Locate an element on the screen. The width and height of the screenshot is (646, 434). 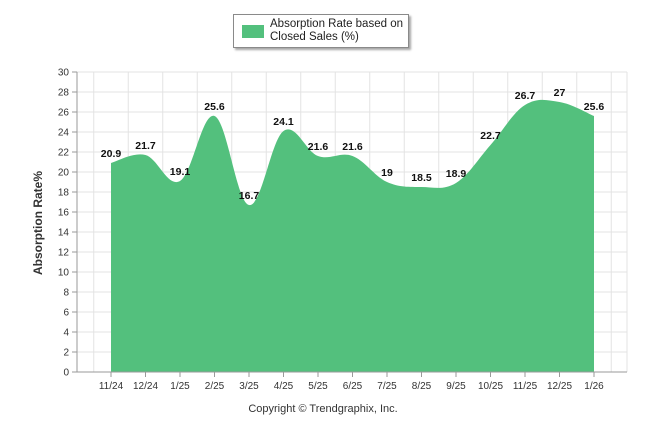
y-tick-label: 4 is located at coordinates (66, 333).